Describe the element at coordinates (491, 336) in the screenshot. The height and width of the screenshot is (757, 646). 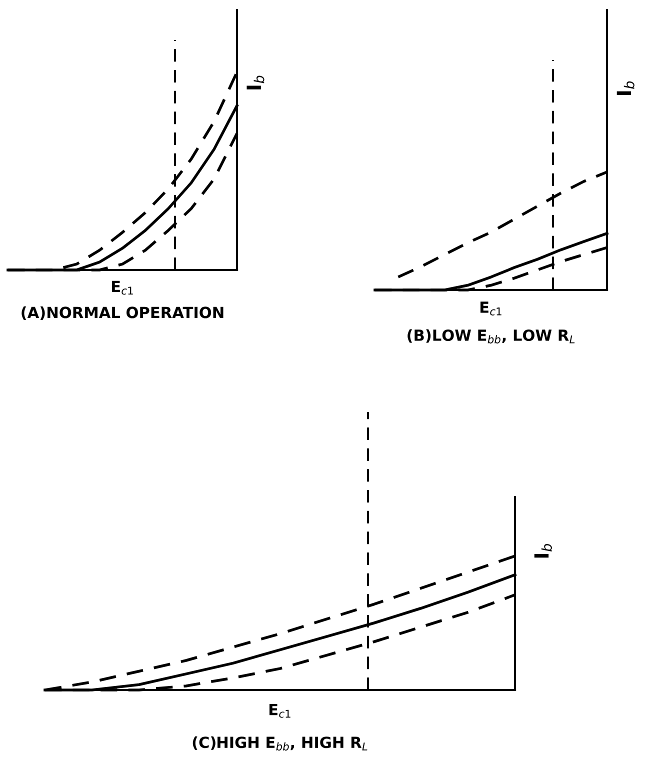
I see `text: (B)LOW E$_{bb}$, LOW R$_{L}$` at that location.